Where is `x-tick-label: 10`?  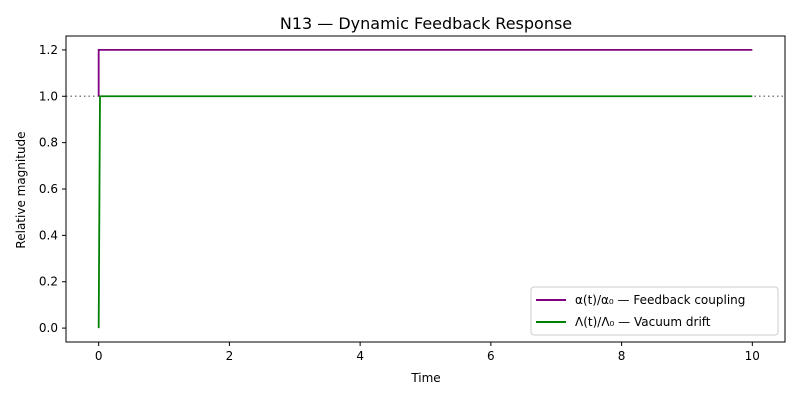 x-tick-label: 10 is located at coordinates (752, 356).